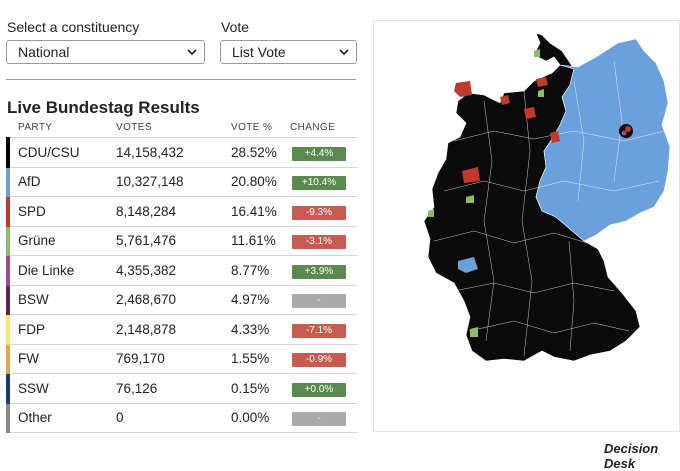  What do you see at coordinates (261, 388) in the screenshot?
I see `party-vote-percent: 0.15%` at bounding box center [261, 388].